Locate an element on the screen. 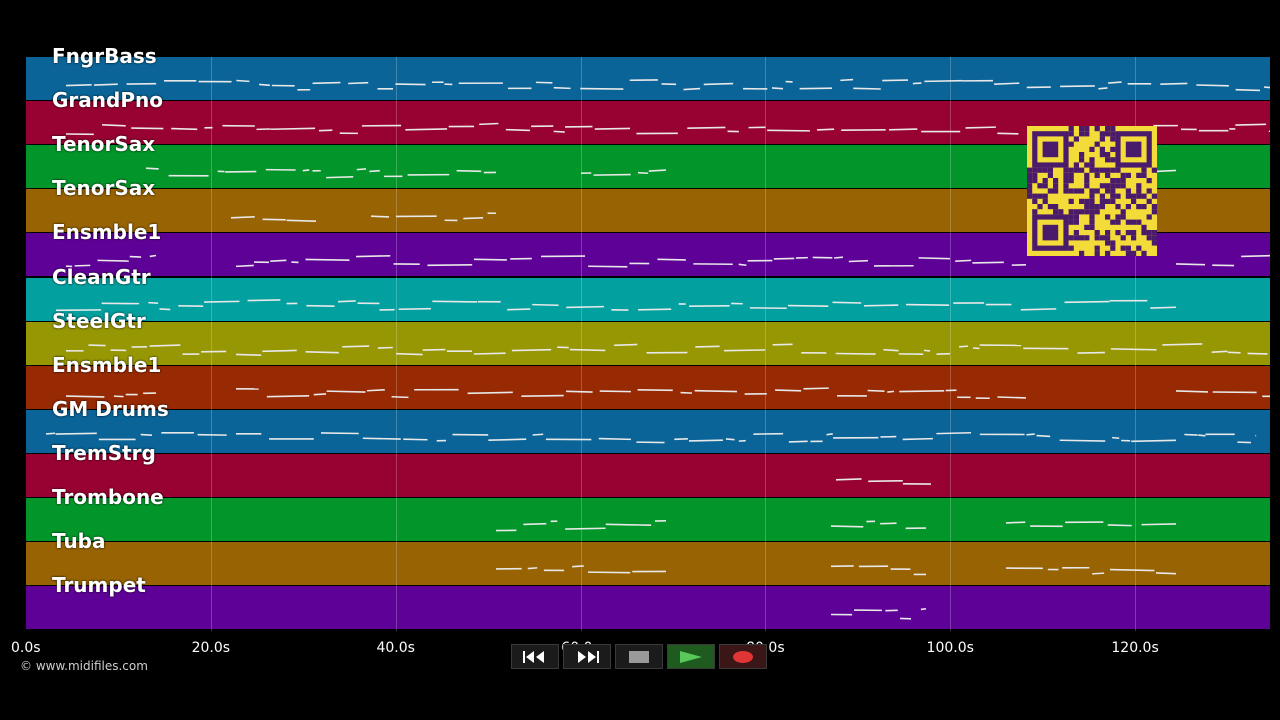 The height and width of the screenshot is (720, 1280). track-label: CleanGtr is located at coordinates (101, 276).